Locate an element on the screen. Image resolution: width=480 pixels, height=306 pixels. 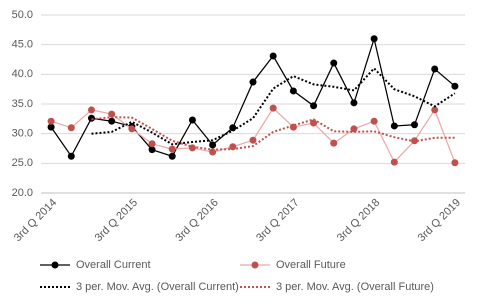
y-tick-label: 20.0 is located at coordinates (22, 193).